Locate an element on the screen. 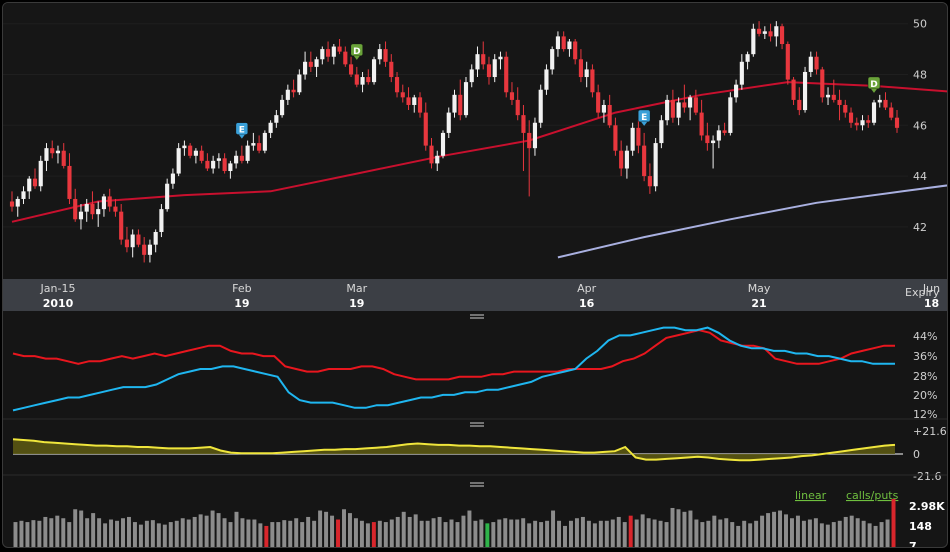  marker-label: E is located at coordinates (644, 118).